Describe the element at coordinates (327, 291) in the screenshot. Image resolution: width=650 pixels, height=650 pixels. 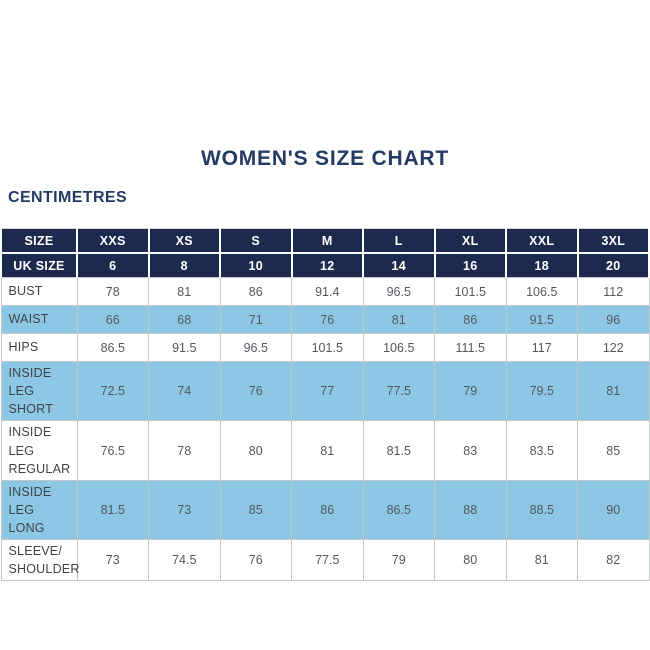
I see `measurement-cell: 91.4` at that location.